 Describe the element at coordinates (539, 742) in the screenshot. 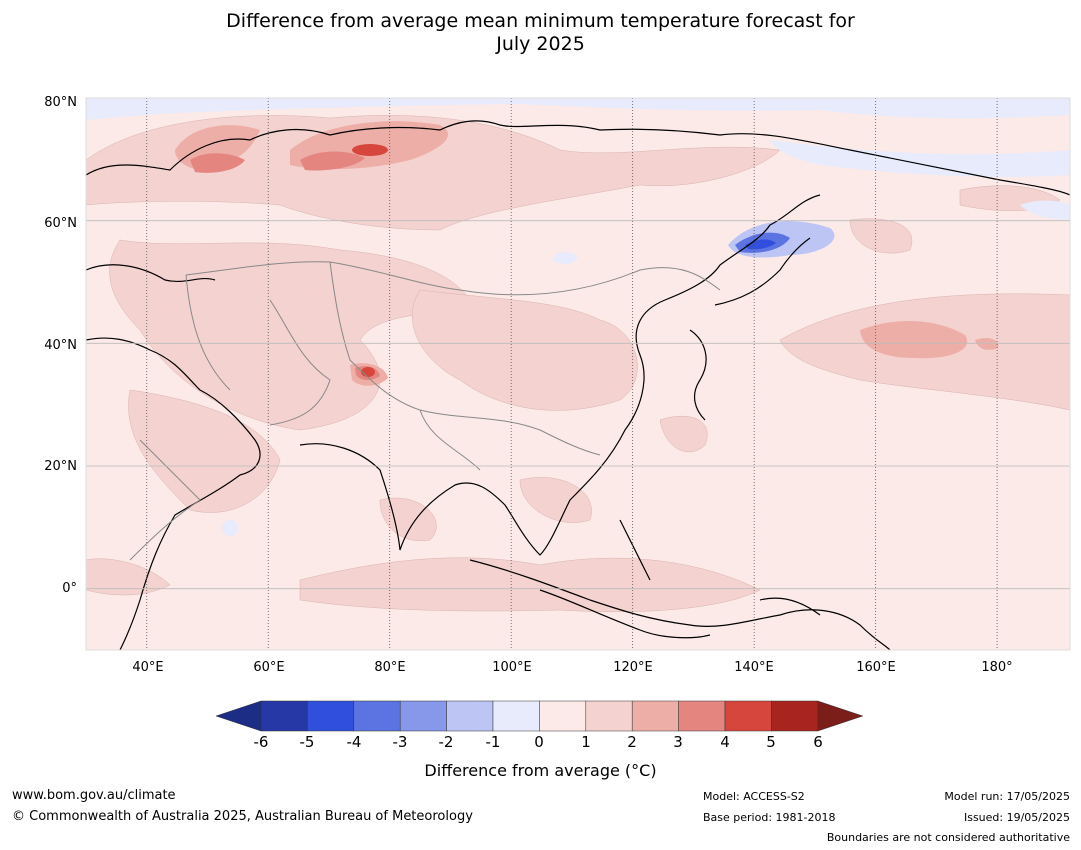

I see `colorbar-tick: 0` at that location.